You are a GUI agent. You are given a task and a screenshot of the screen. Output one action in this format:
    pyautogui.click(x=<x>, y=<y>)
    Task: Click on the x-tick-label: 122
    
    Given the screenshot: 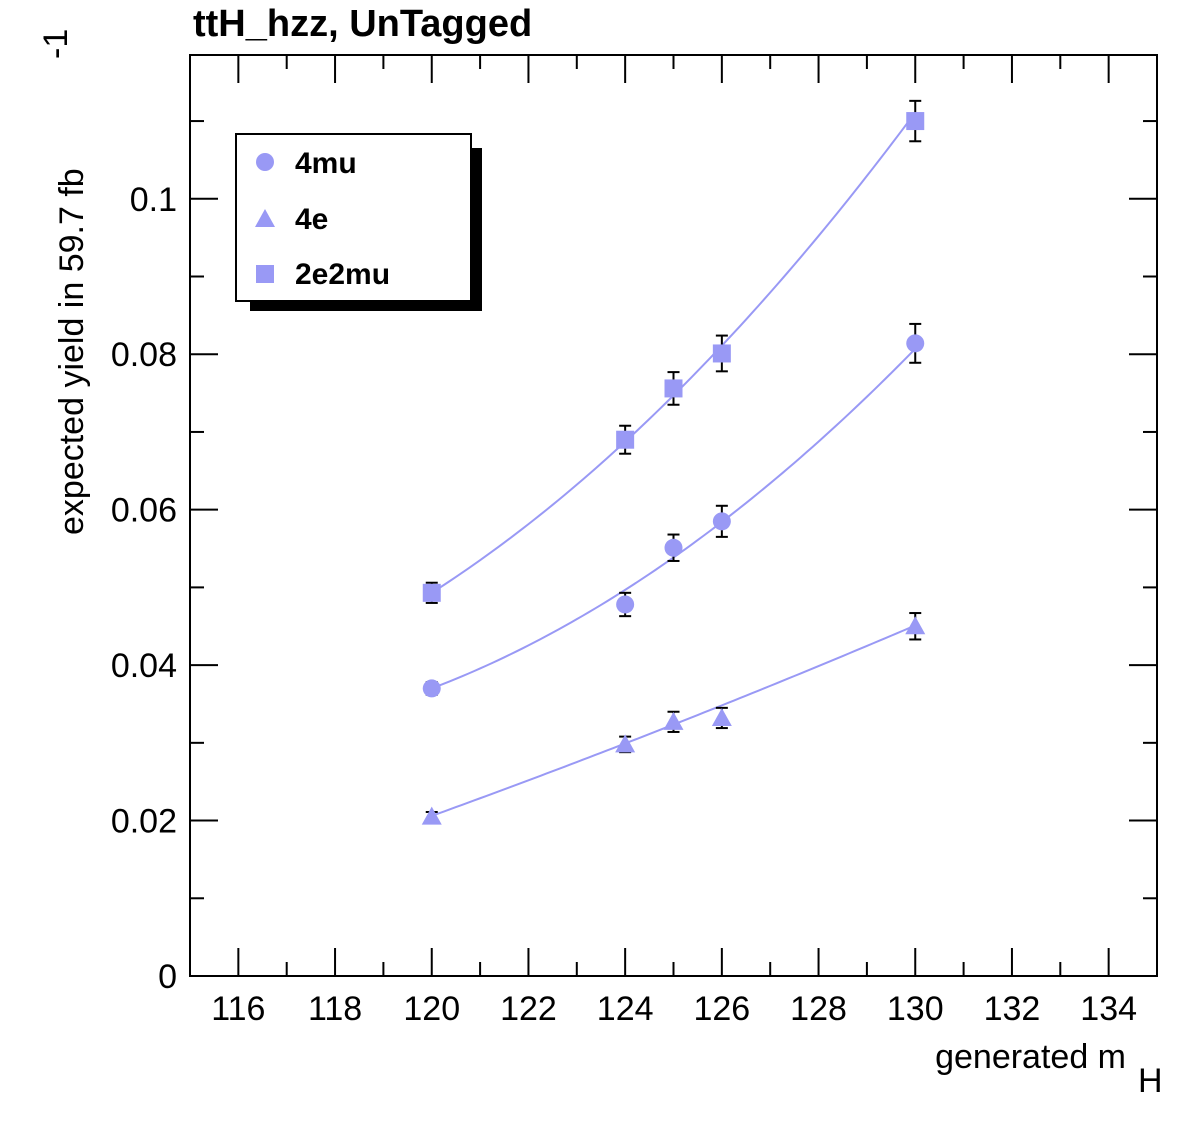 What is the action you would take?
    pyautogui.click(x=528, y=1009)
    